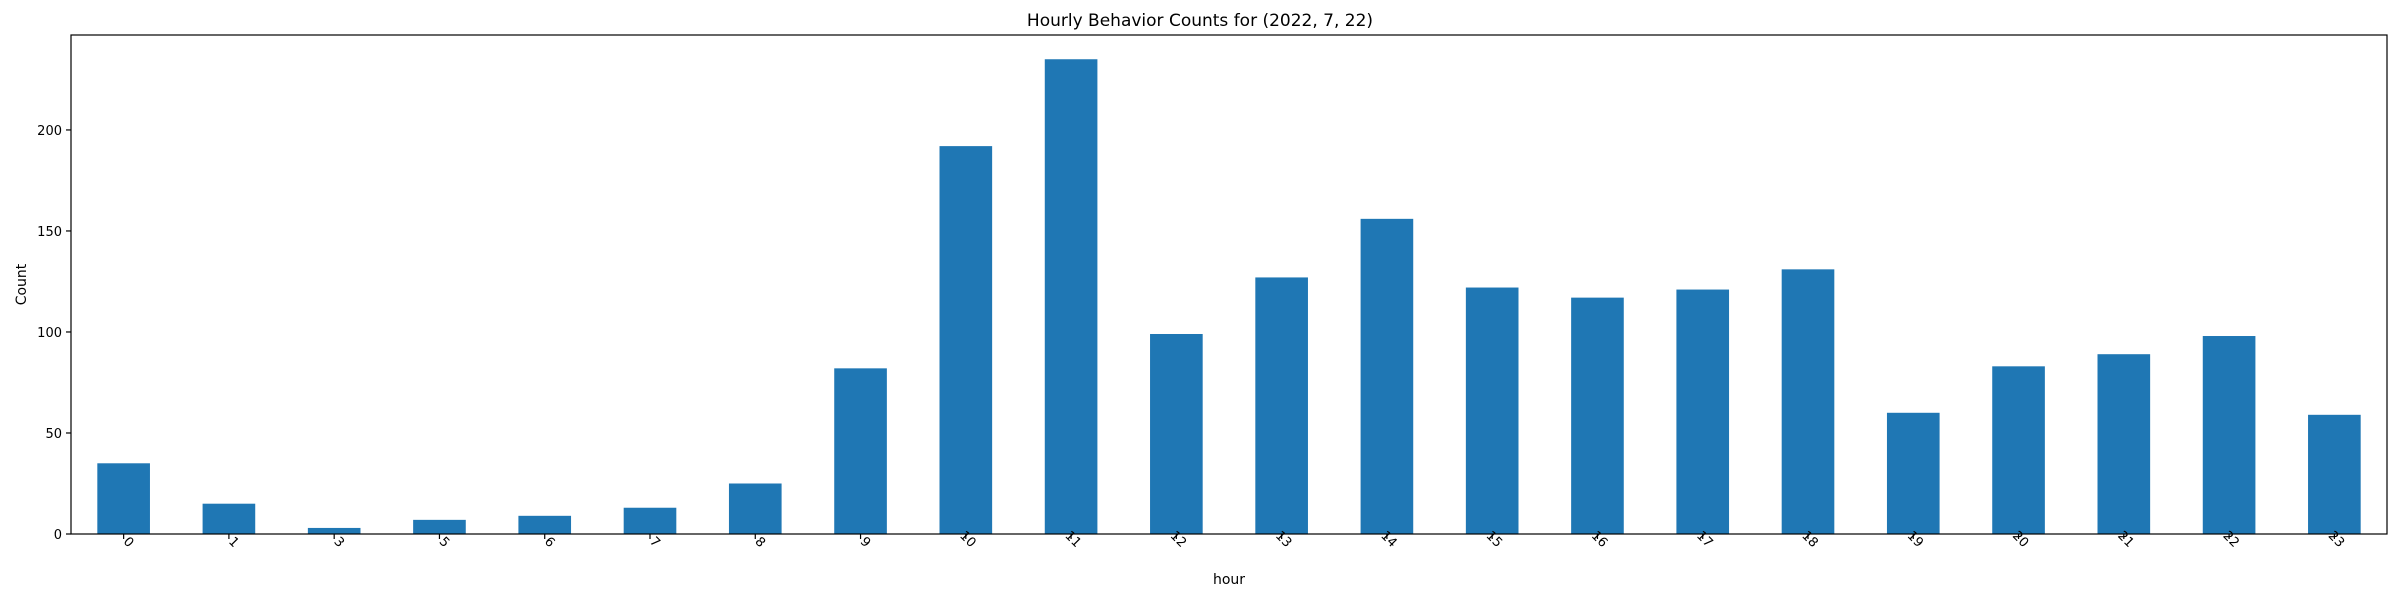 This screenshot has width=2400, height=600. What do you see at coordinates (654, 542) in the screenshot?
I see `x-tick-label: 7` at bounding box center [654, 542].